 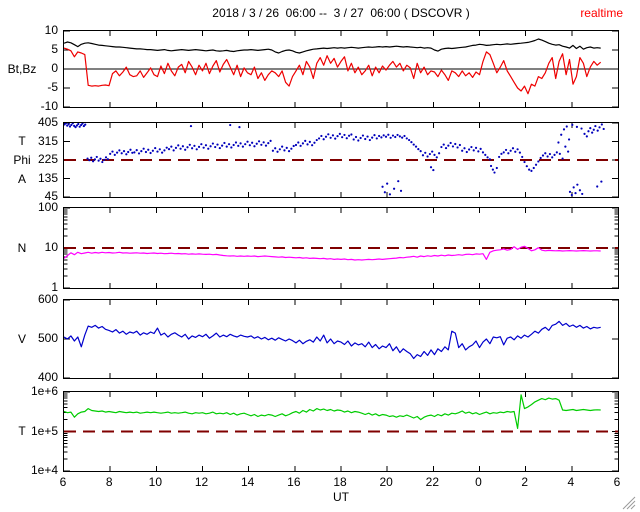 I want to click on y-tick-label: 1e+4, so click(x=44, y=470).